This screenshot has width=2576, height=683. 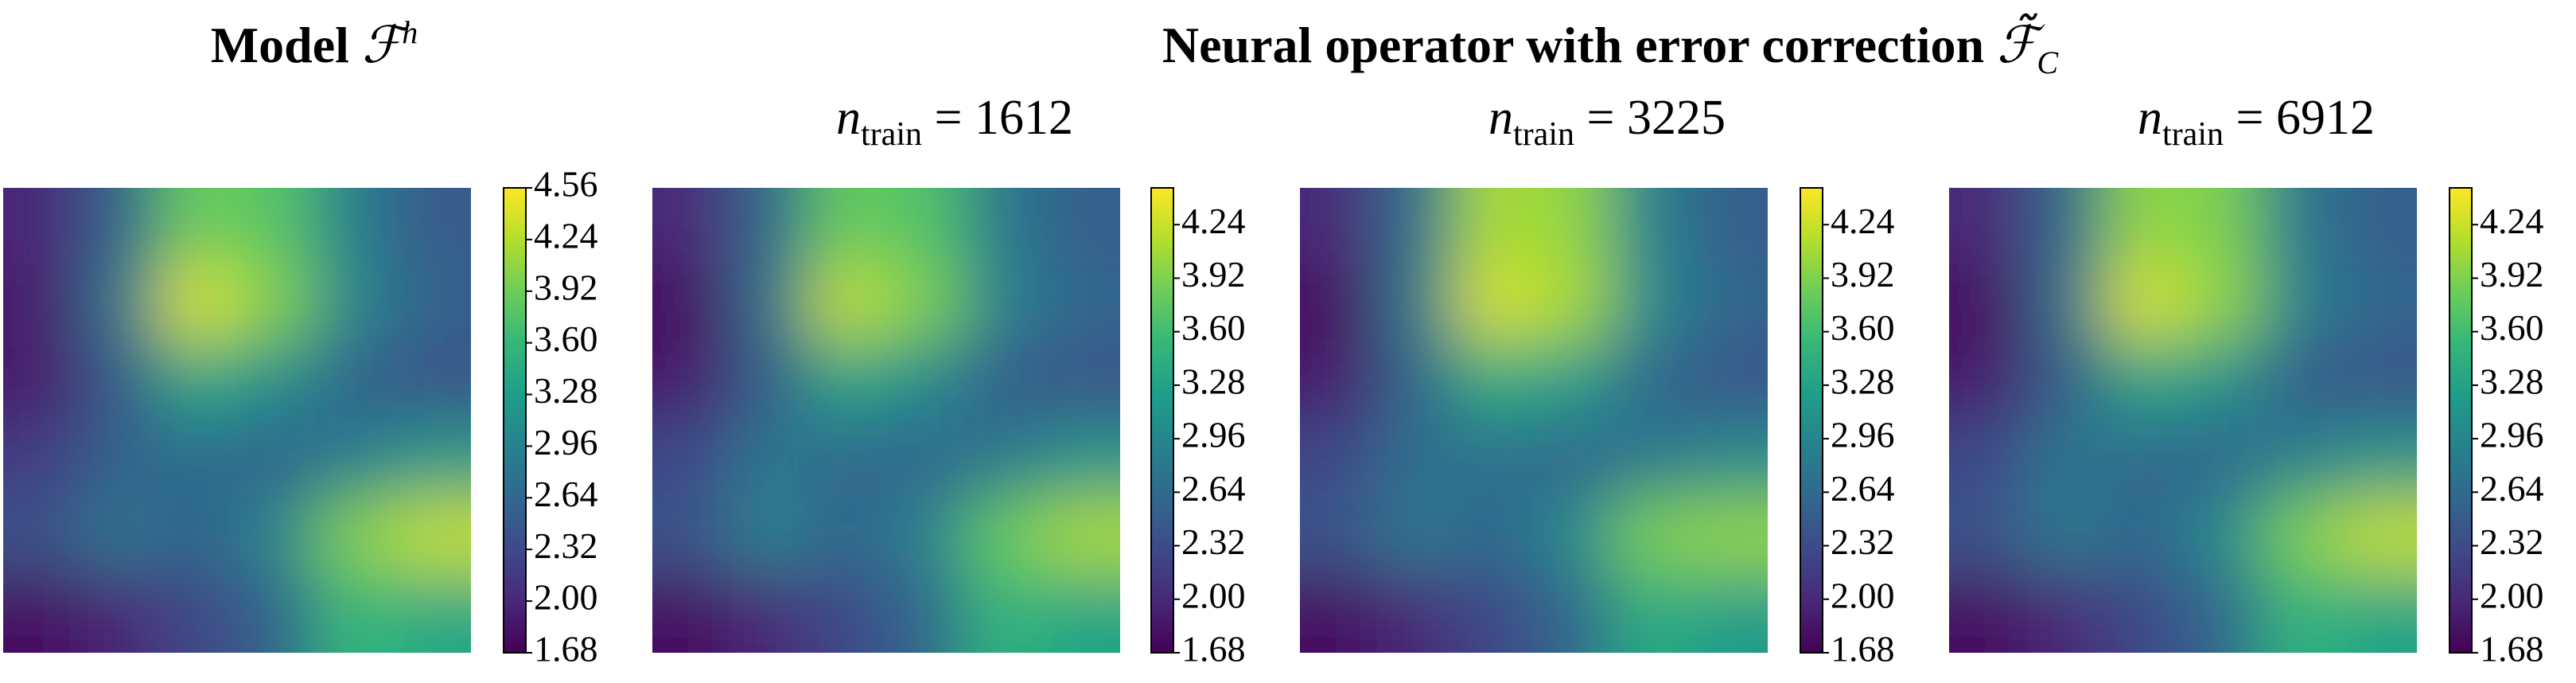 I want to click on colorbar-tick-label: 4.56, so click(x=566, y=184).